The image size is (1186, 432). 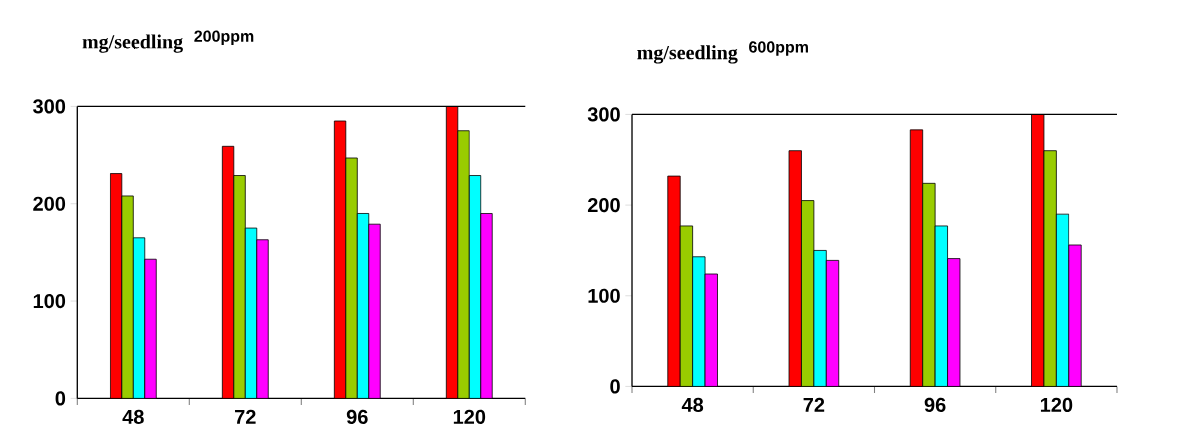 I want to click on chart-subtitle: 200ppm, so click(x=224, y=38).